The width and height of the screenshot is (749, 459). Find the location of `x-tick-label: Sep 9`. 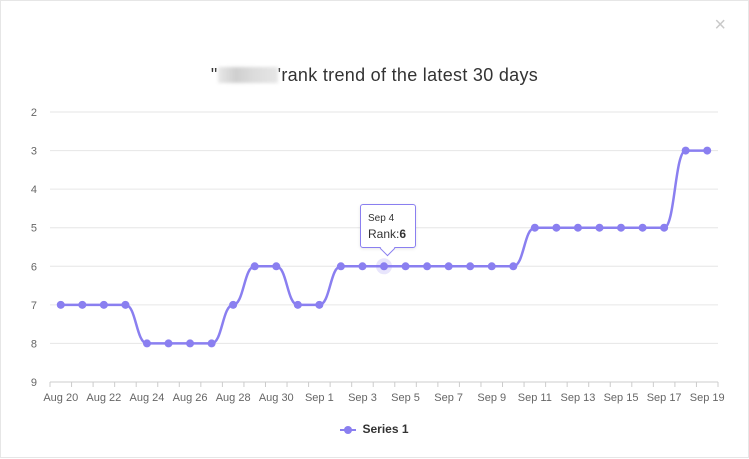

x-tick-label: Sep 9 is located at coordinates (491, 398).